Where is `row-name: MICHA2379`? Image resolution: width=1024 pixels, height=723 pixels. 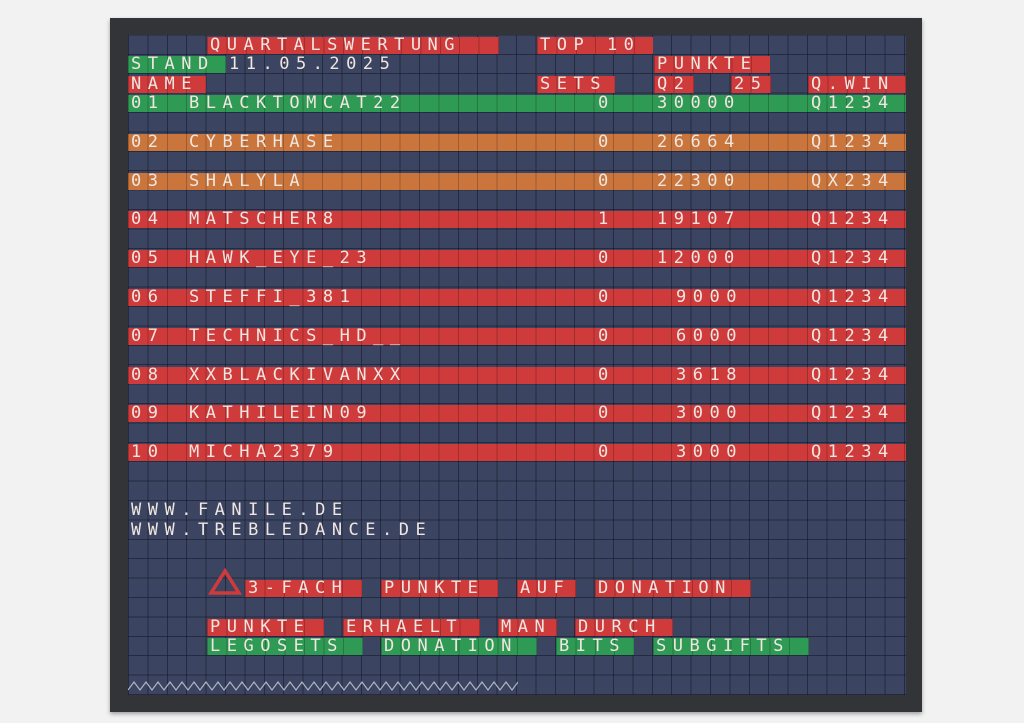 row-name: MICHA2379 is located at coordinates (264, 452).